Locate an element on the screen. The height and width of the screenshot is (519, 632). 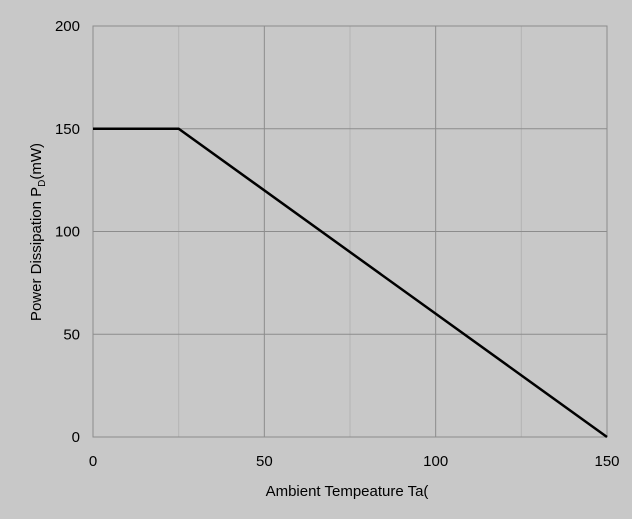
x-tick-label: 150 is located at coordinates (606, 461).